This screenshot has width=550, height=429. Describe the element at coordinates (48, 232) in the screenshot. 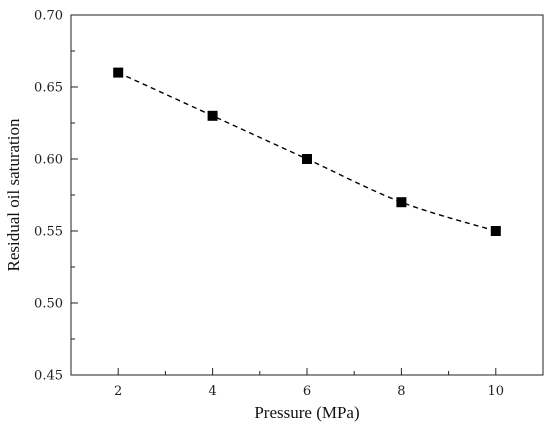

I see `y-tick-label: 0.55` at that location.